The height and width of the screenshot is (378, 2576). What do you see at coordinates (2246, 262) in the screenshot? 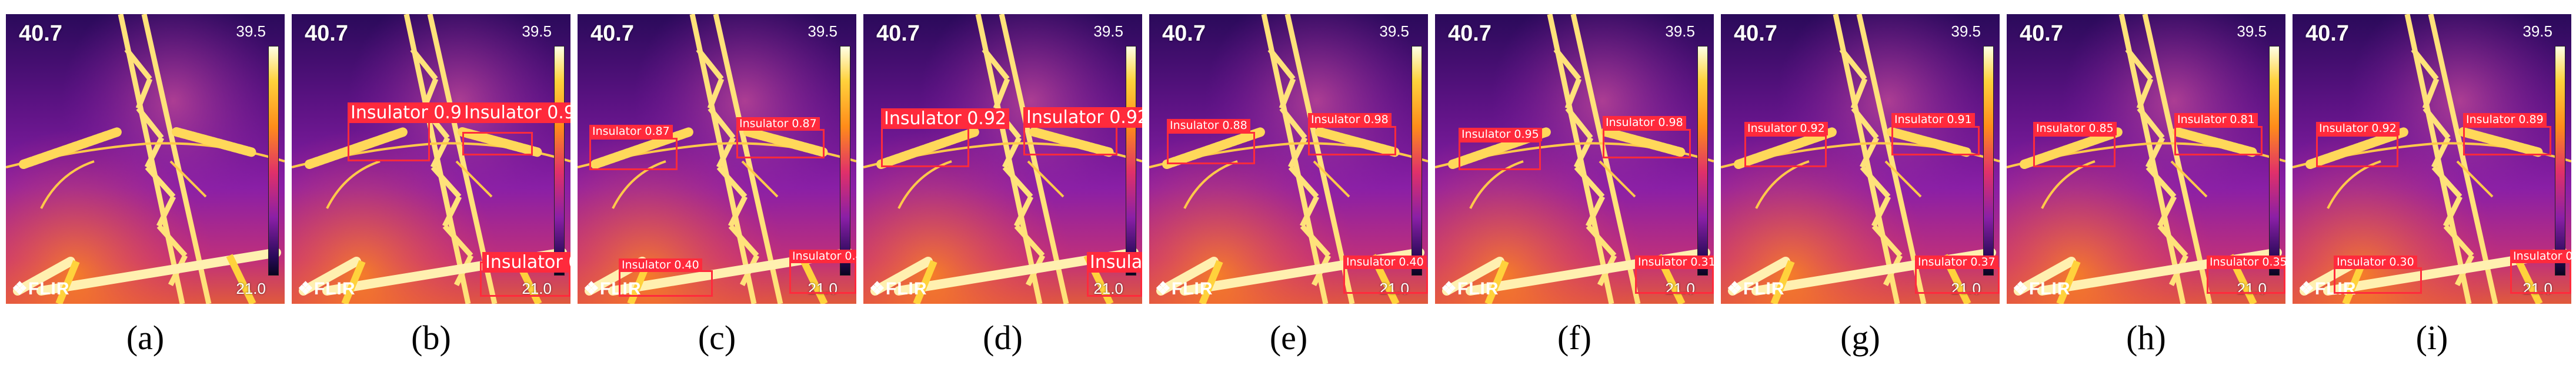
I see `detection-label: Insulator 0.35` at bounding box center [2246, 262].